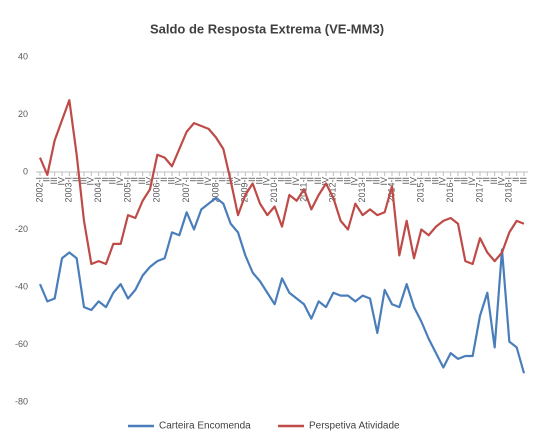 Image resolution: width=533 pixels, height=439 pixels. What do you see at coordinates (479, 190) in the screenshot?
I see `x-tick-label: 2017-I` at bounding box center [479, 190].